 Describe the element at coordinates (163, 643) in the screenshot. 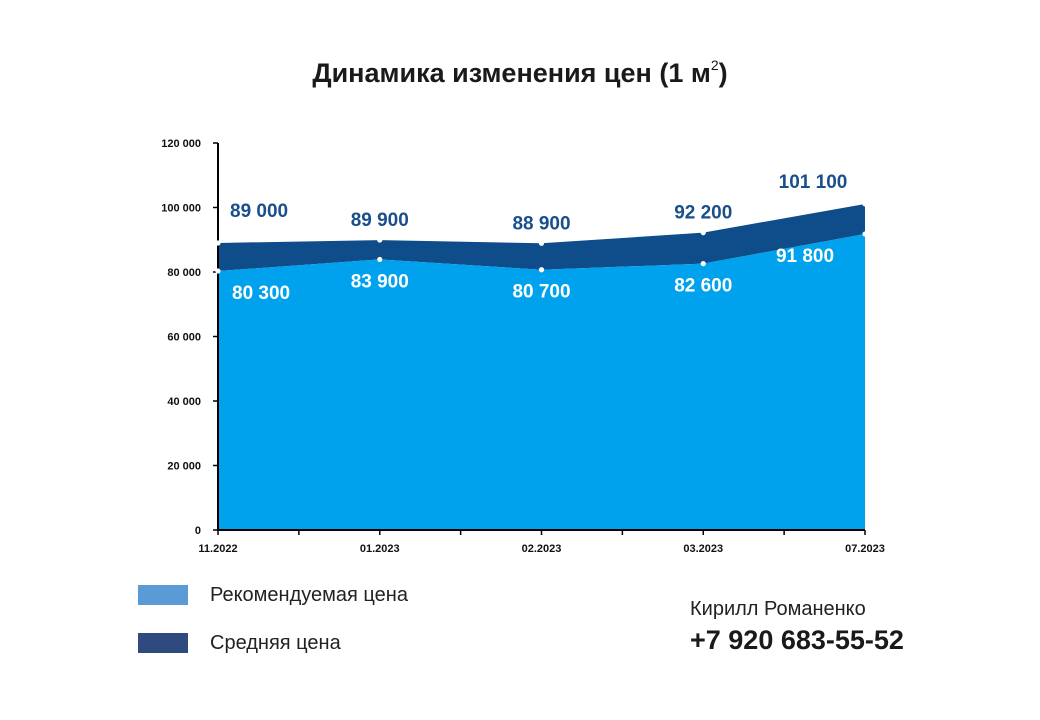

I see `legend-swatch-average` at that location.